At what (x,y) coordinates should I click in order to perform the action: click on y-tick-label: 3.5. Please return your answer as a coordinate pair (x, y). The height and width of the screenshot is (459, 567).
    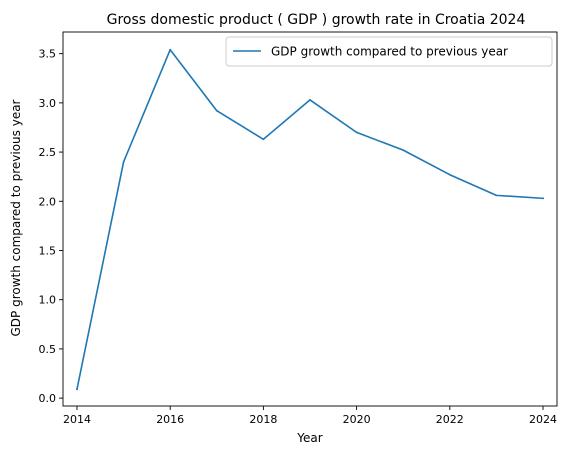
    Looking at the image, I should click on (48, 54).